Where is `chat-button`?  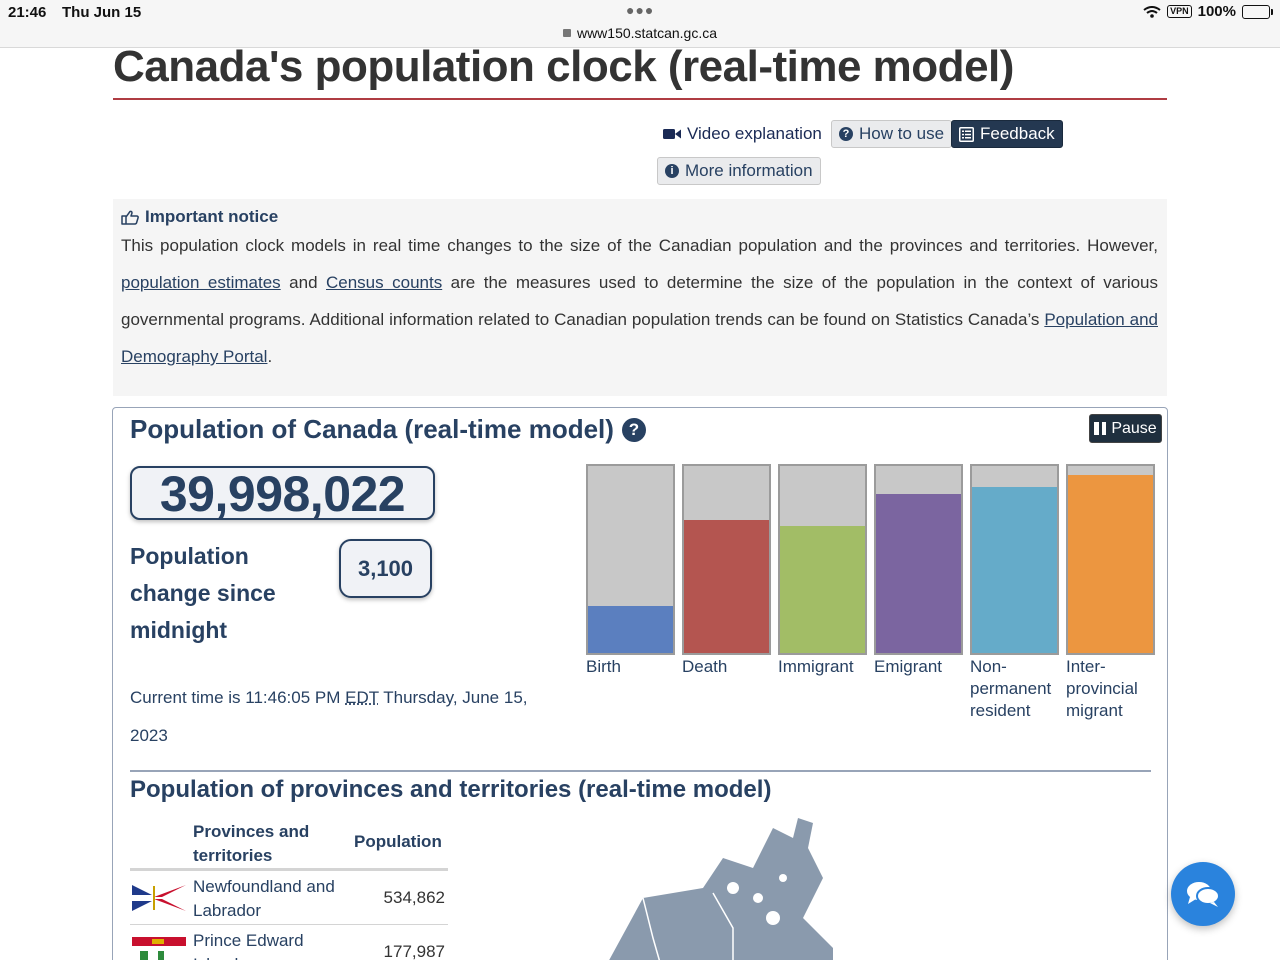
chat-button is located at coordinates (1203, 894).